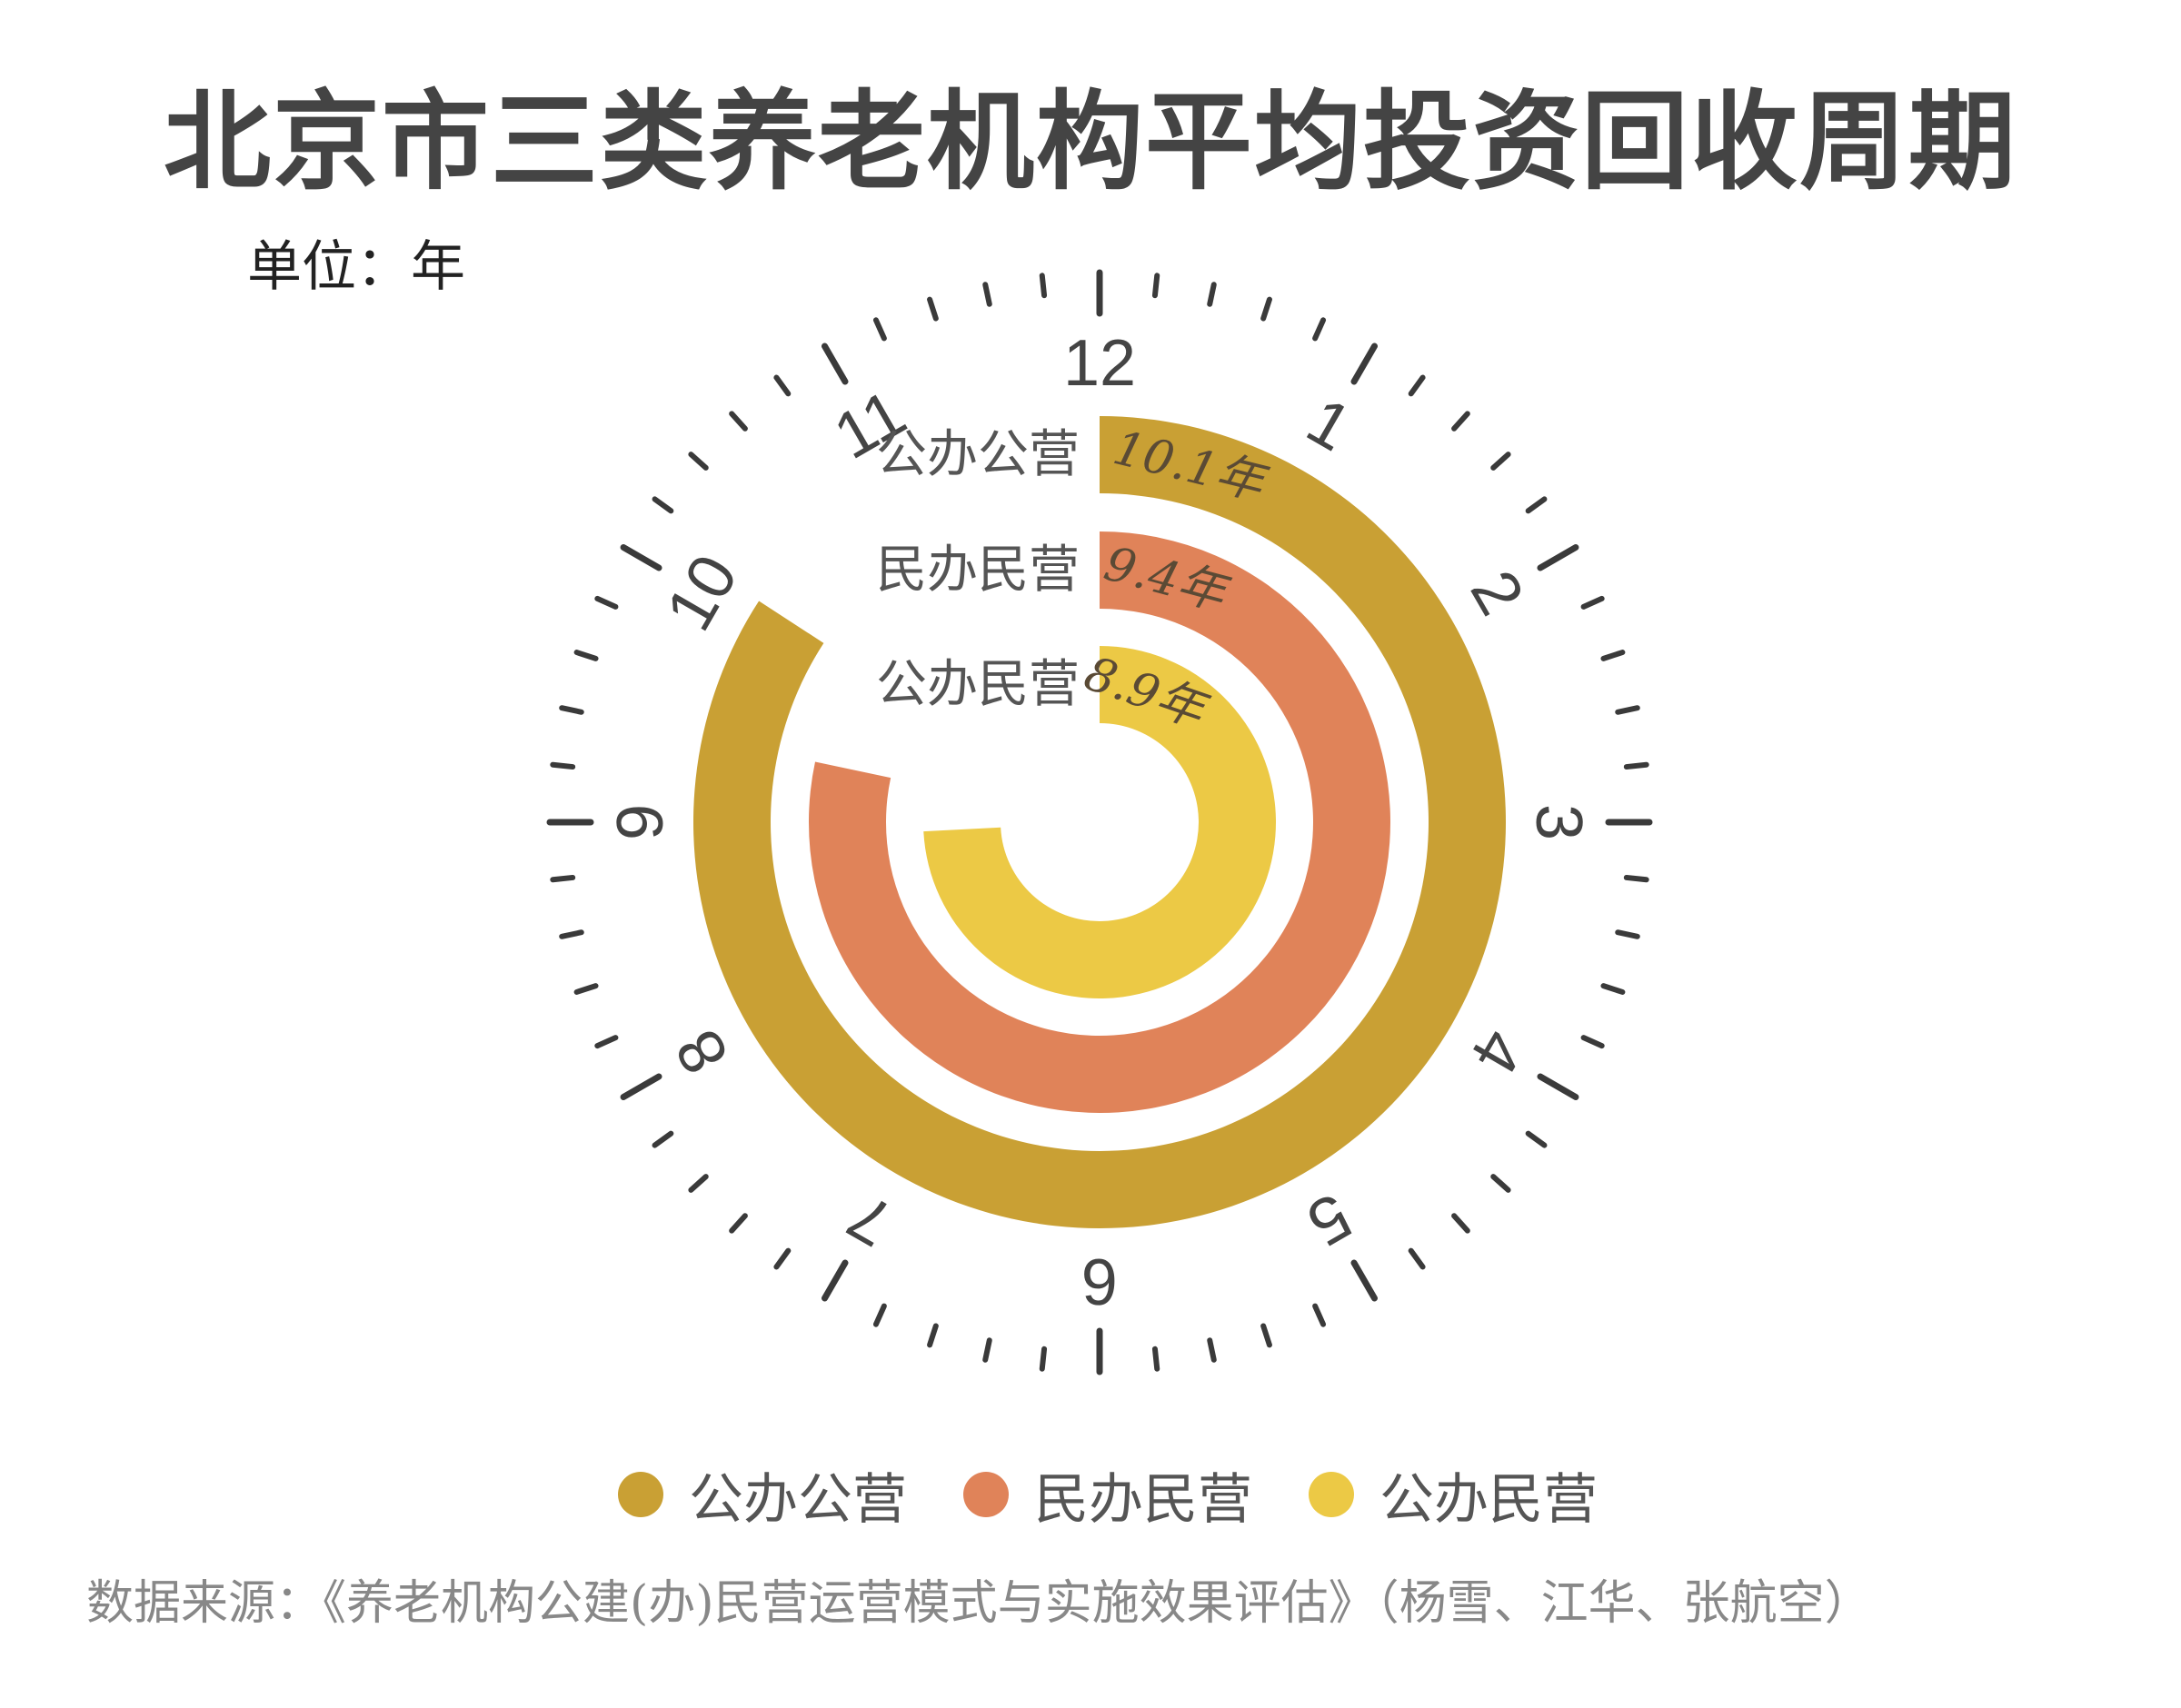  What do you see at coordinates (1090, 141) in the screenshot?
I see `chart-title: 北京市三类养老机构平均投资回收周期` at bounding box center [1090, 141].